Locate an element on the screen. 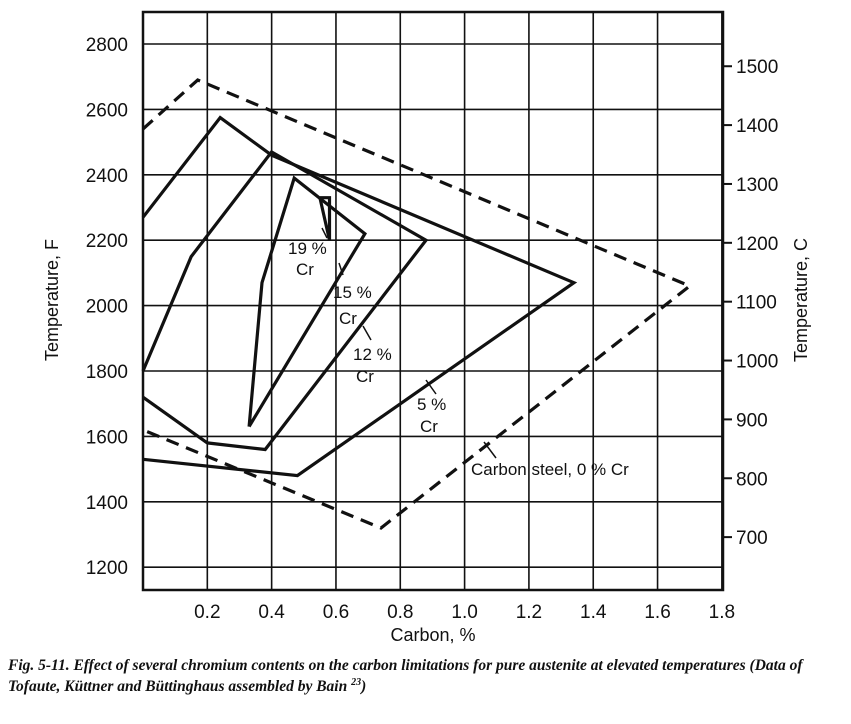 Image resolution: width=851 pixels, height=724 pixels. y-right-tick-label: 1200 is located at coordinates (757, 244).